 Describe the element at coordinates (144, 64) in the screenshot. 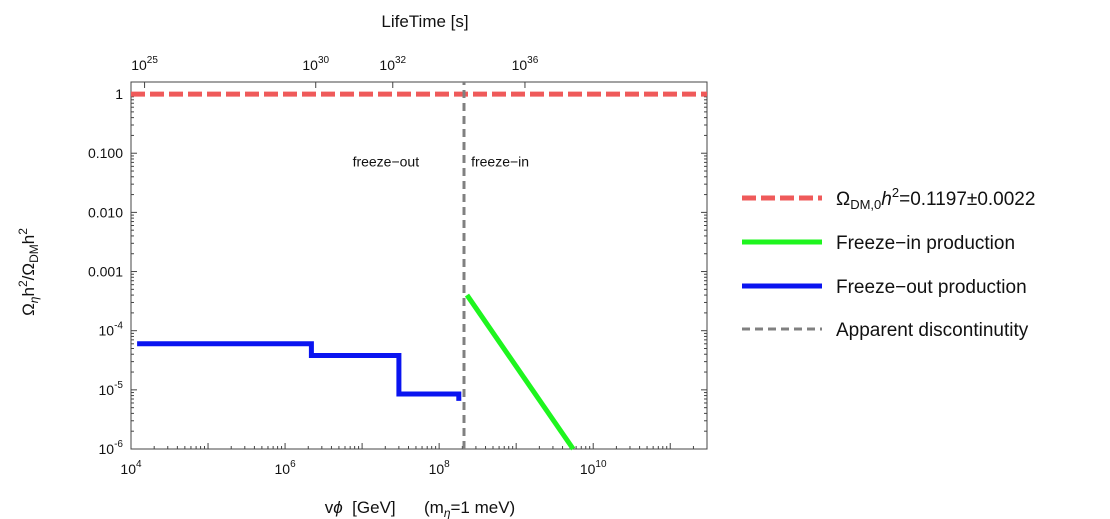

I see `top-tick-label: 1025` at that location.